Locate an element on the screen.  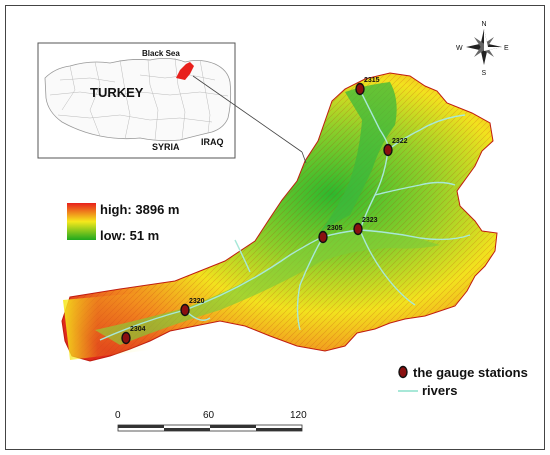
compass-n-label: N is located at coordinates (484, 24).